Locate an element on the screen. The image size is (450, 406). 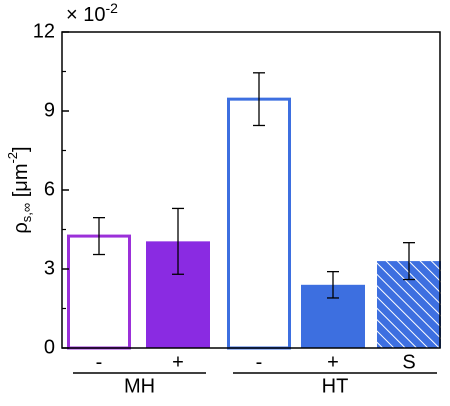
y-tick-label: 3 is located at coordinates (49, 268).